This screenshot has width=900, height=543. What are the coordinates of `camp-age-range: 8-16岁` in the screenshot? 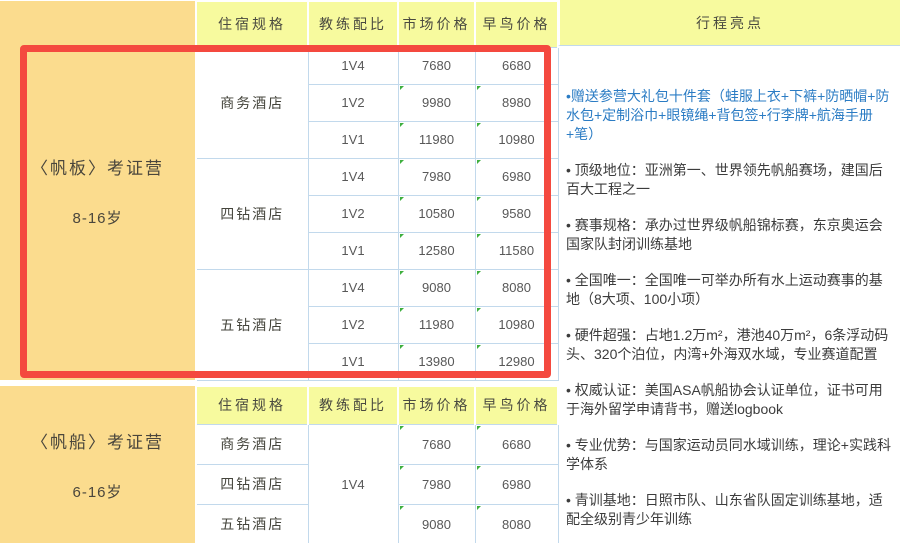 It's located at (97, 218).